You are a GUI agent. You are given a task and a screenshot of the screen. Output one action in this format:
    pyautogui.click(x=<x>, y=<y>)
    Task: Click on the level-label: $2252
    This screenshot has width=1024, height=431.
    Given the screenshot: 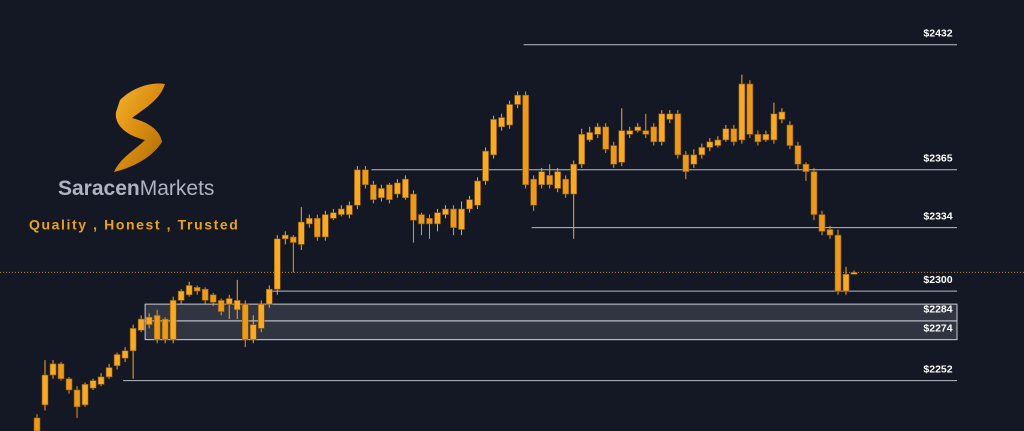 What is the action you would take?
    pyautogui.click(x=937, y=369)
    